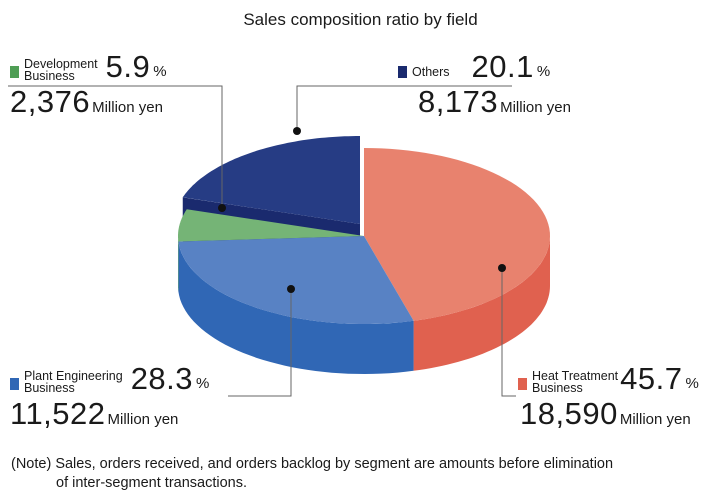 The height and width of the screenshot is (504, 721). Describe the element at coordinates (569, 413) in the screenshot. I see `label-amount: 18,590` at that location.